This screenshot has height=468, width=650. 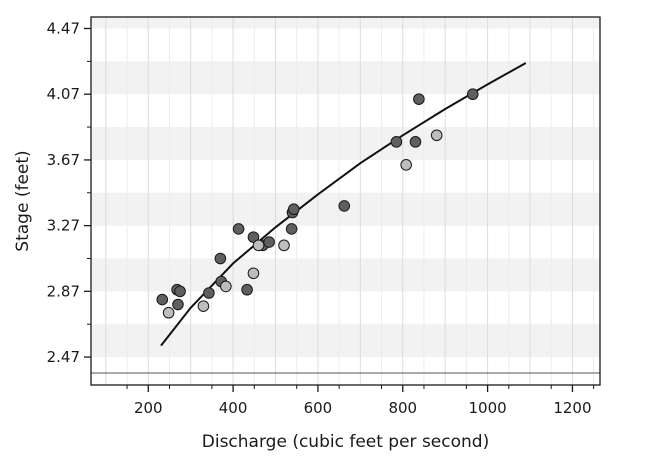 What do you see at coordinates (69, 193) in the screenshot?
I see `y-axis: 2.47 2.87 3.27 3.67 4.07 4.47` at bounding box center [69, 193].